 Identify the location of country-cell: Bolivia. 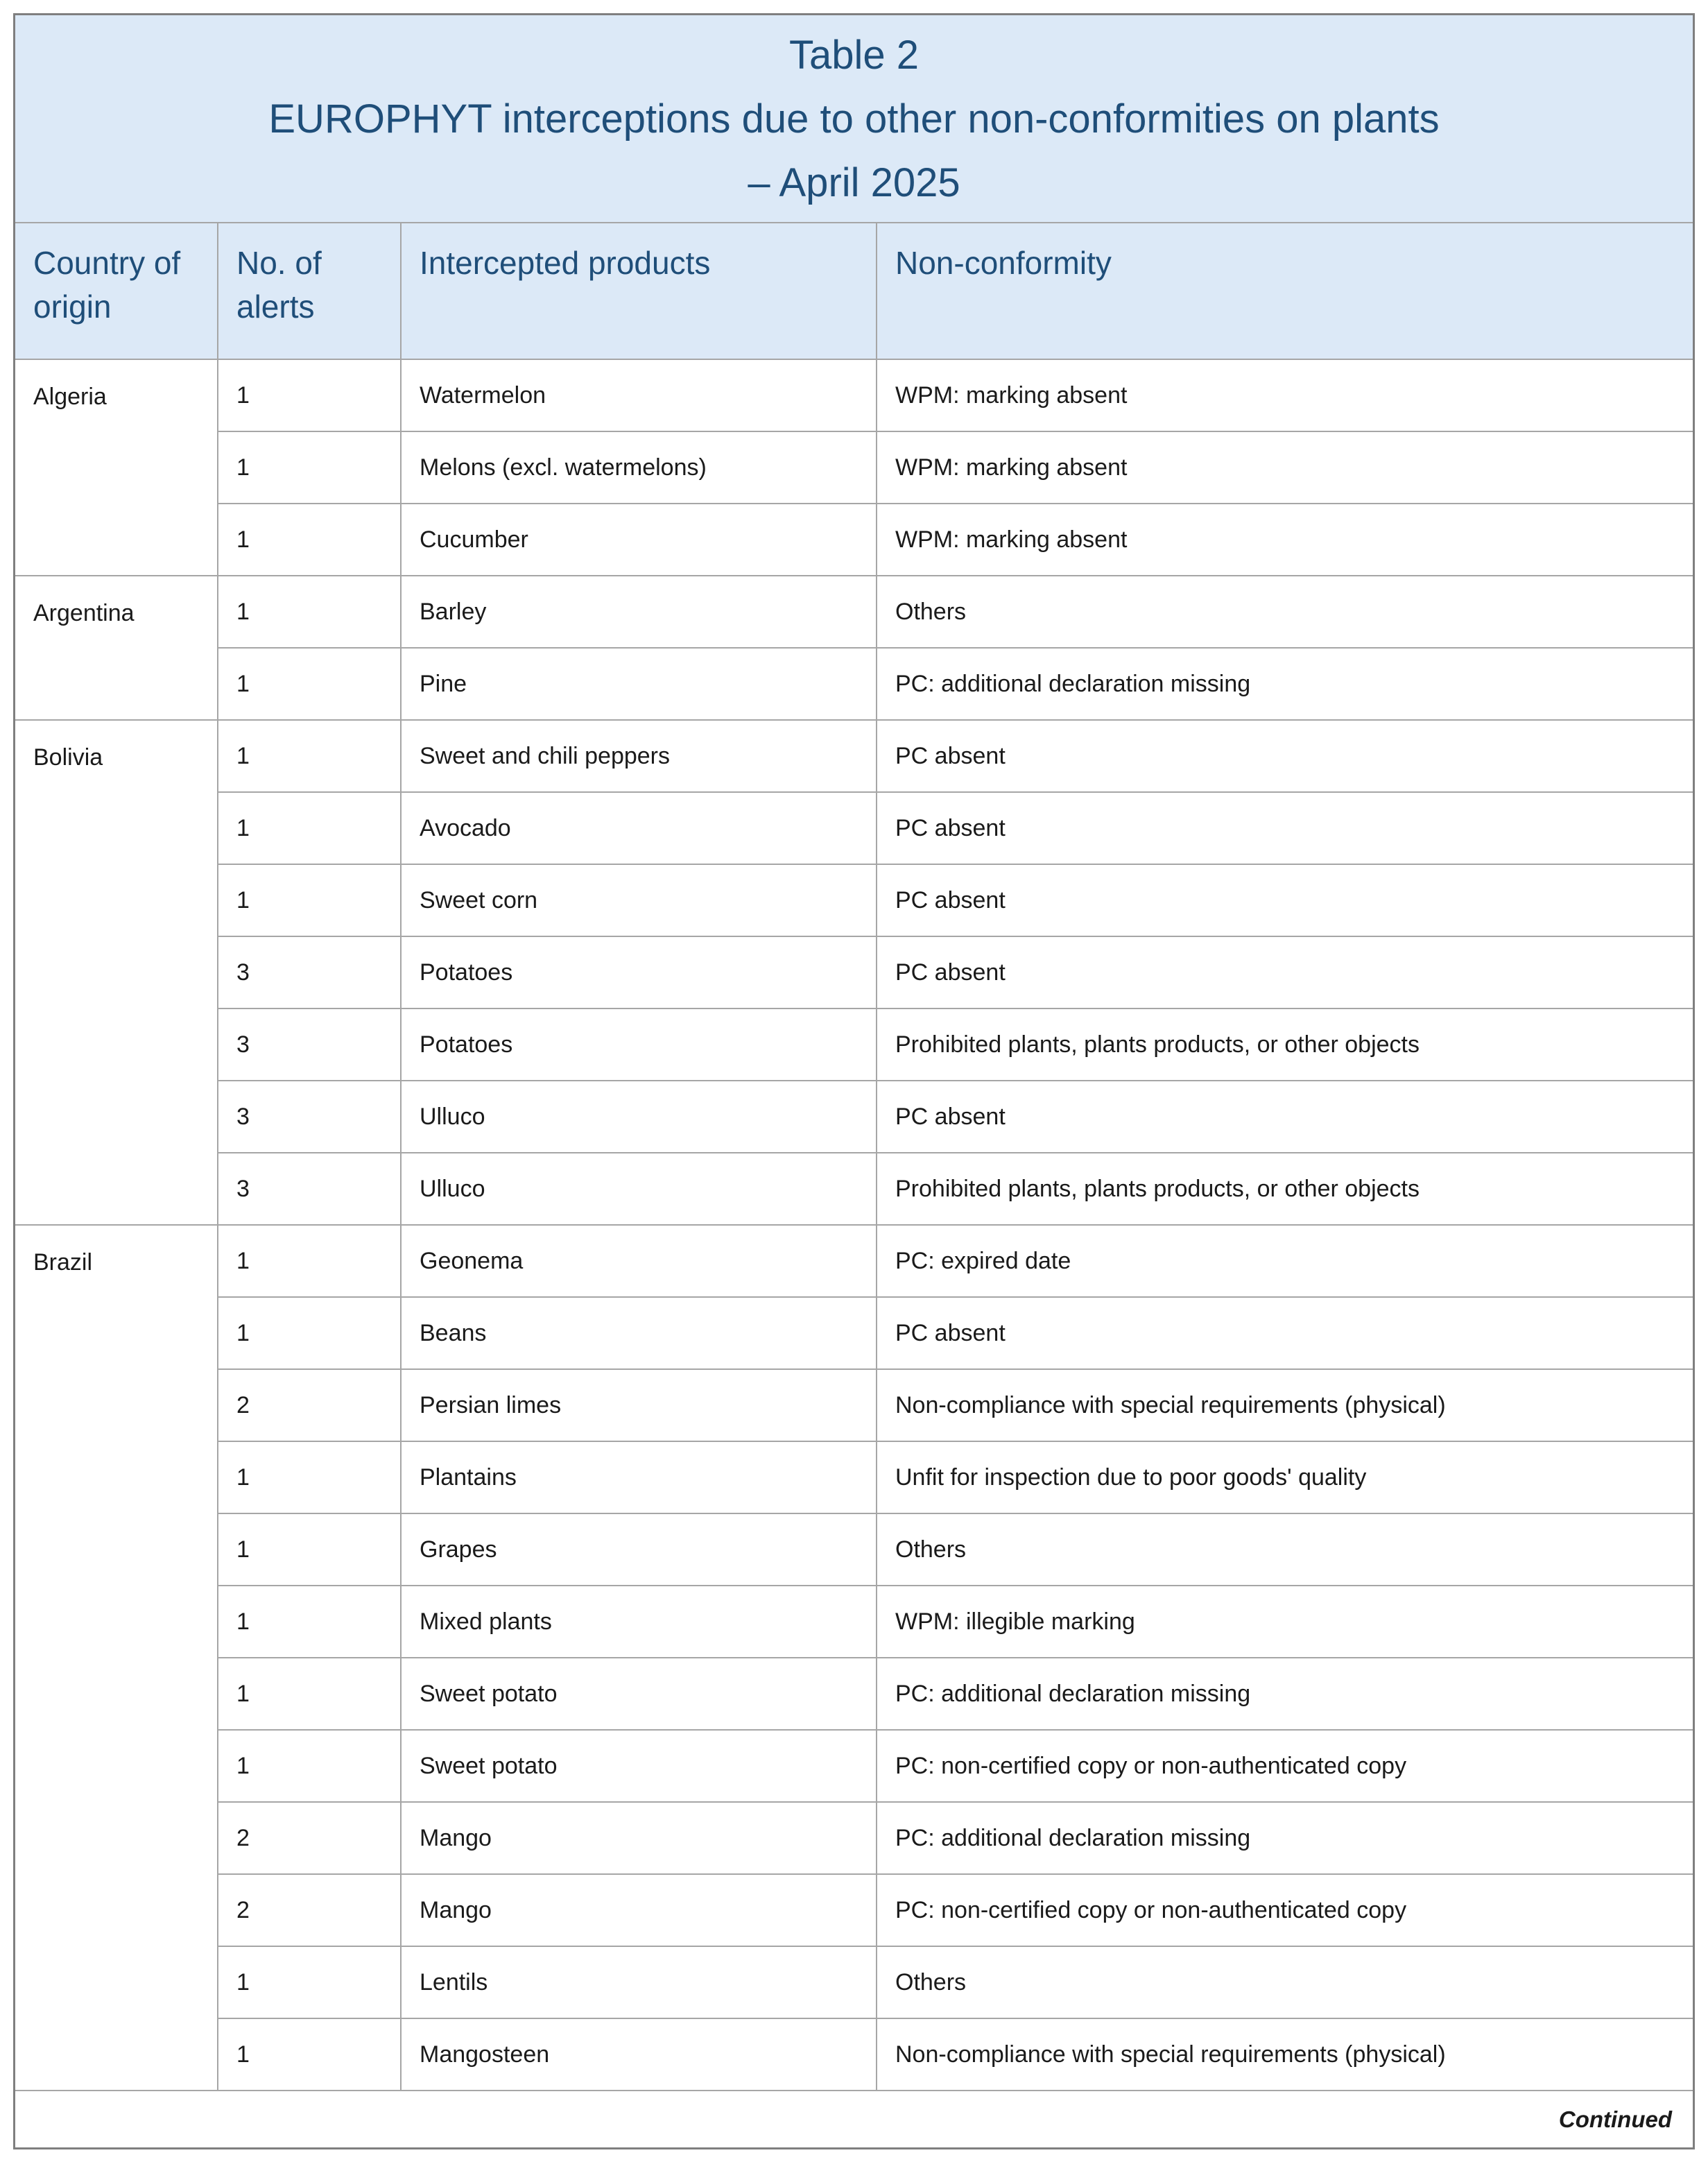
(116, 973).